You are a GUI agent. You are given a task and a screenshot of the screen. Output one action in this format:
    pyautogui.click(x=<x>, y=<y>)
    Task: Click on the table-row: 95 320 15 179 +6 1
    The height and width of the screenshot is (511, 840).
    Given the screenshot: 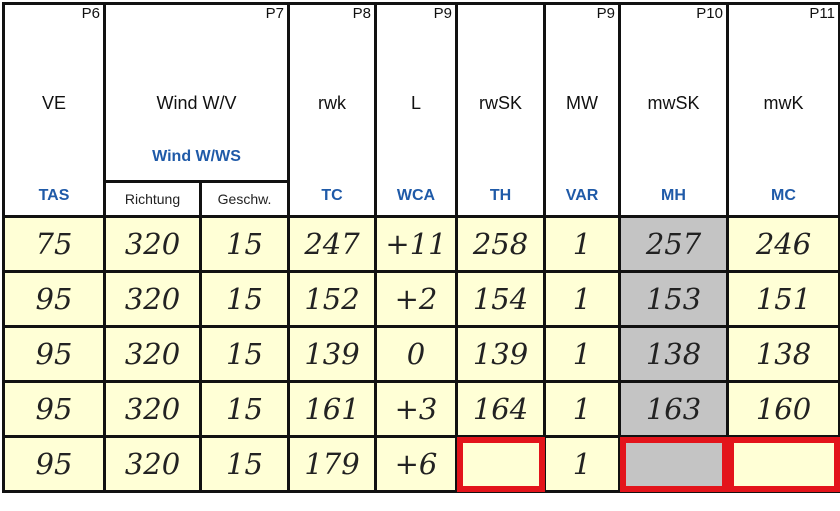 What is the action you would take?
    pyautogui.click(x=421, y=464)
    